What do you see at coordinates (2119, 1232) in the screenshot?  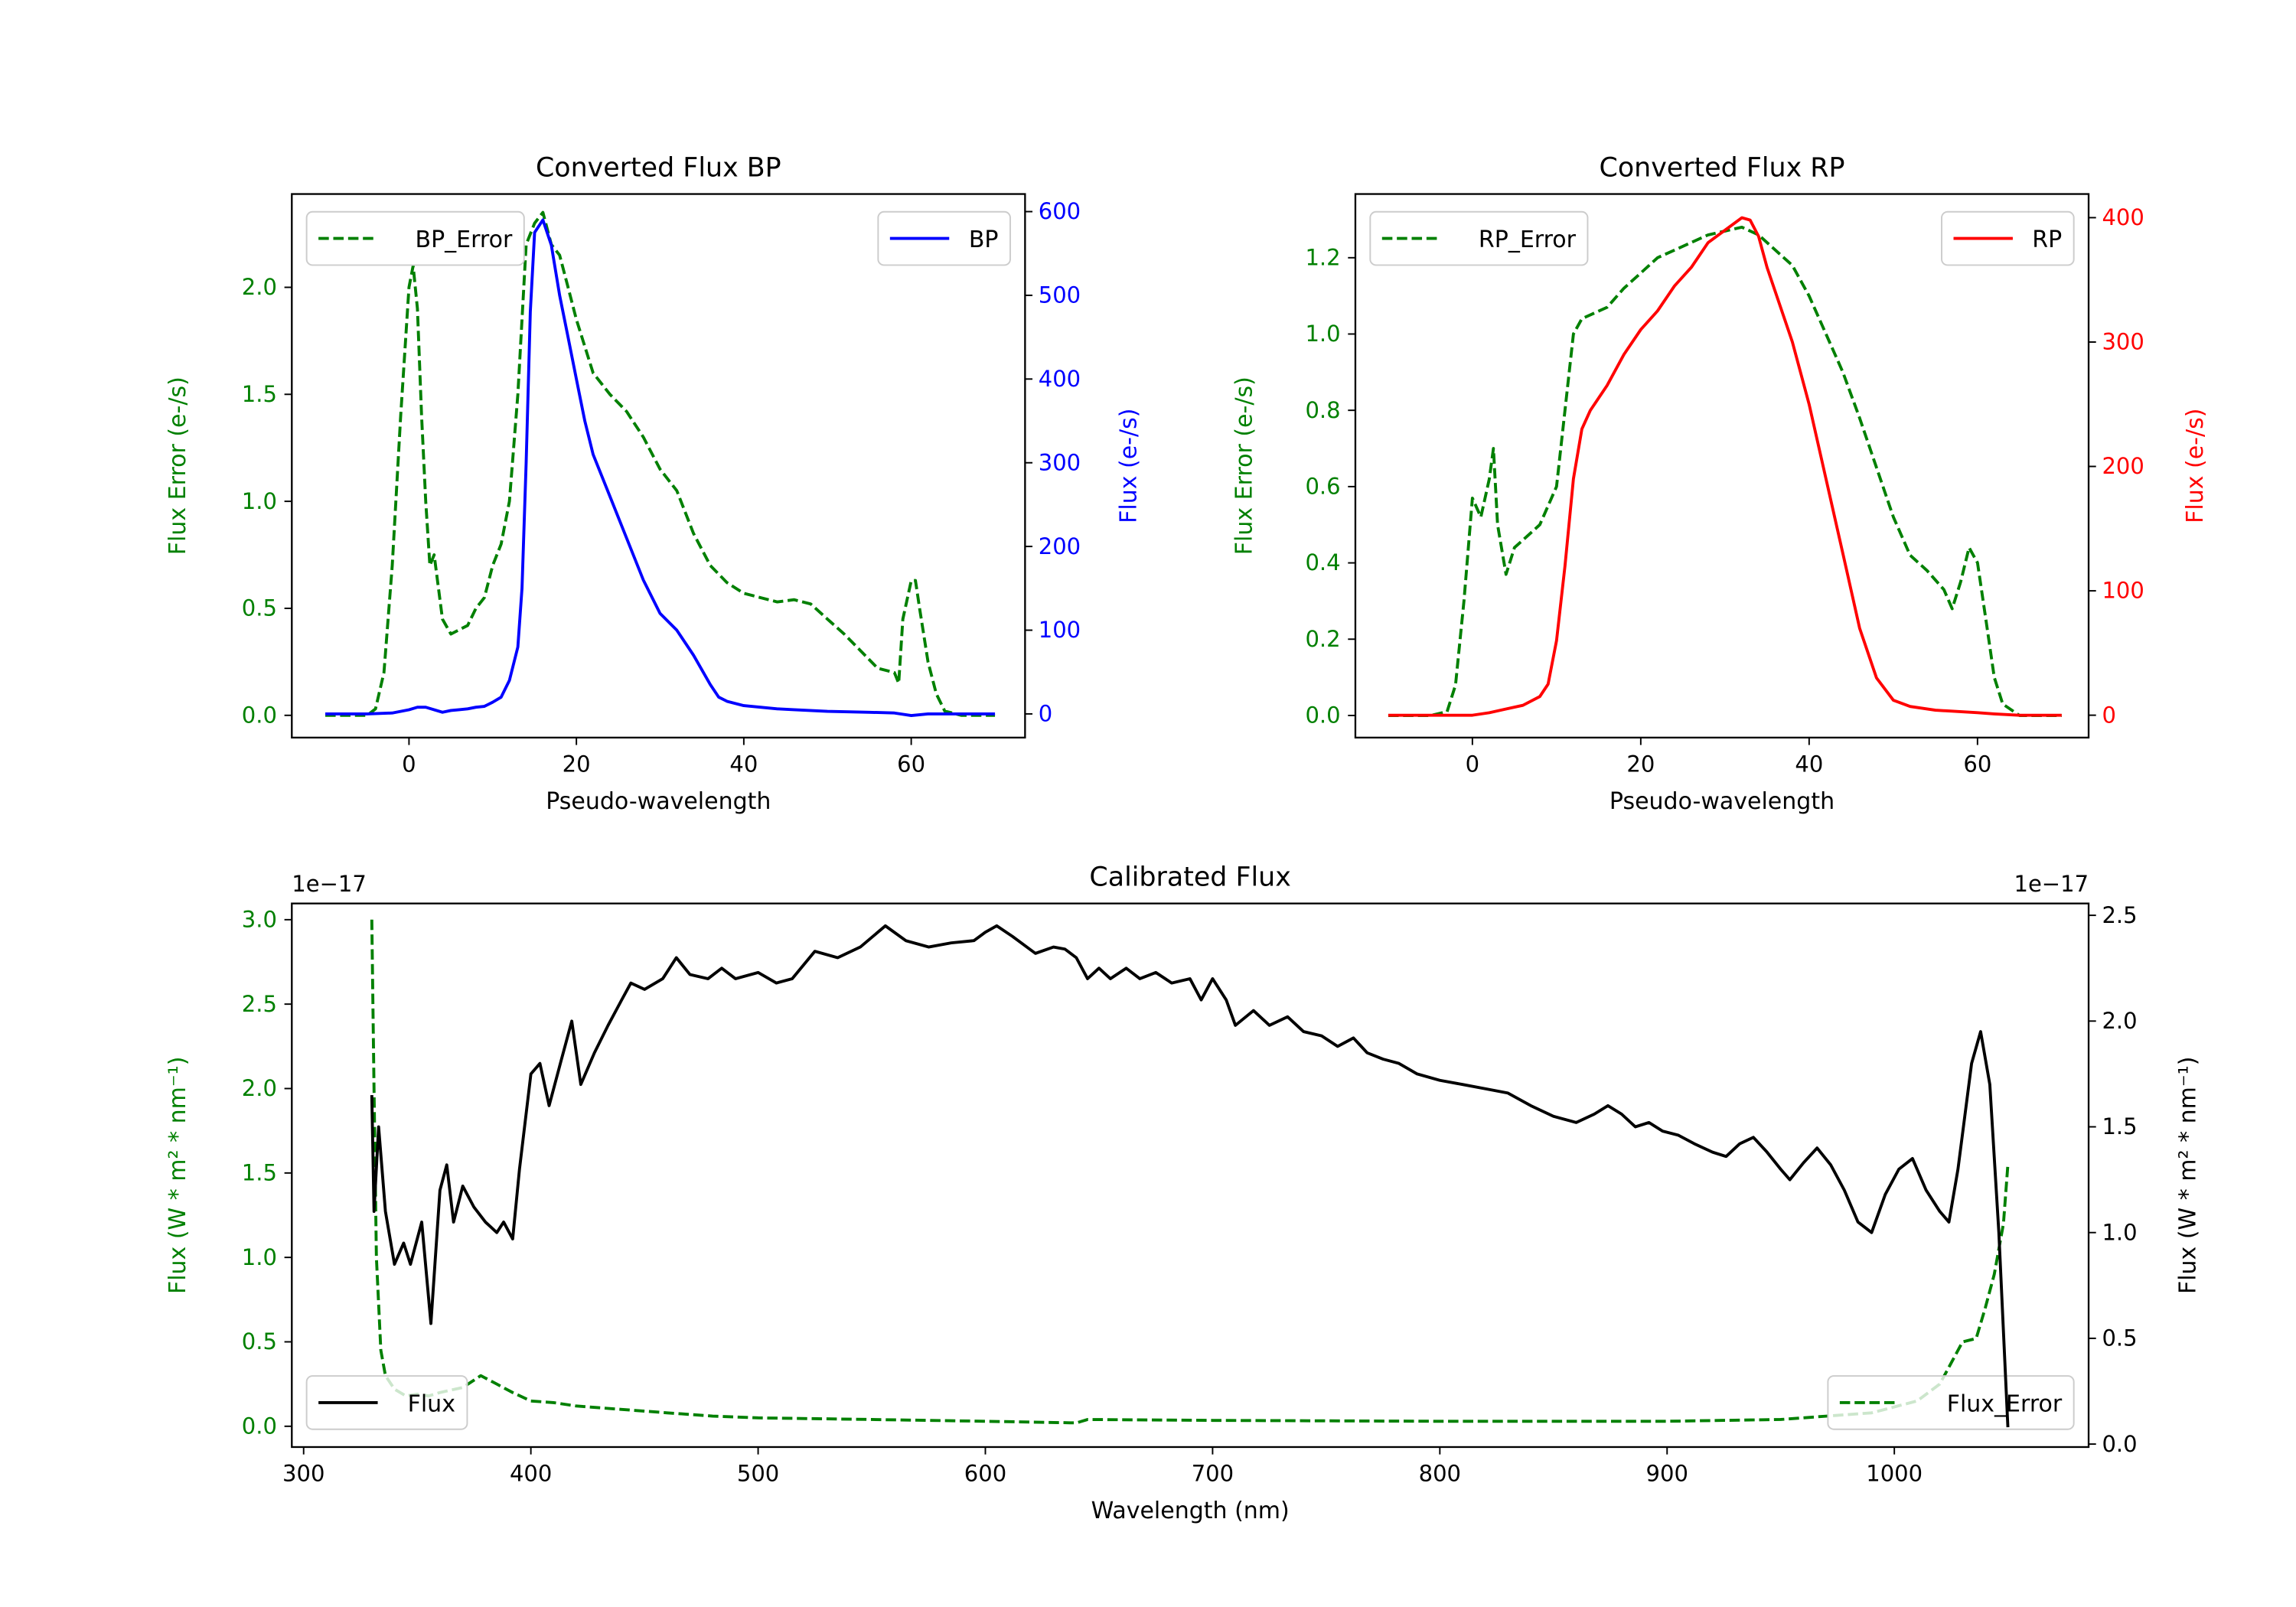 I see `y-right-tick-label: 1.0` at bounding box center [2119, 1232].